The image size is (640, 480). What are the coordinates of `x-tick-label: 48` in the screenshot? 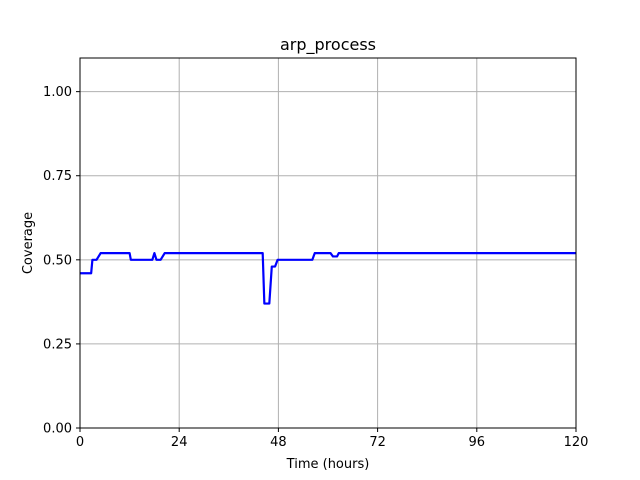 It's located at (278, 442).